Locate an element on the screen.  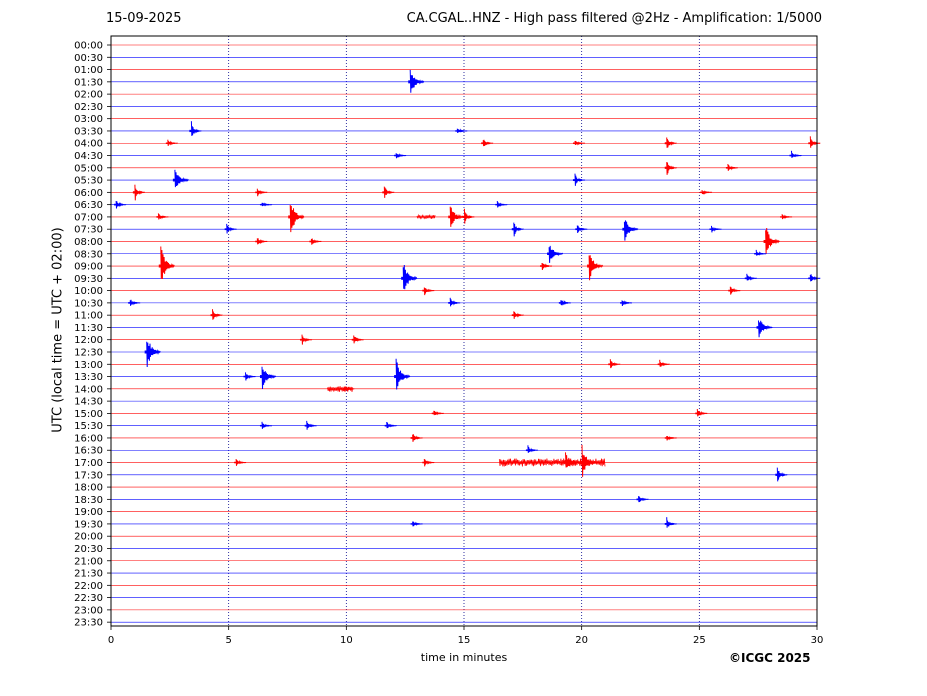
y-tick-label: 11:00 is located at coordinates (88, 316).